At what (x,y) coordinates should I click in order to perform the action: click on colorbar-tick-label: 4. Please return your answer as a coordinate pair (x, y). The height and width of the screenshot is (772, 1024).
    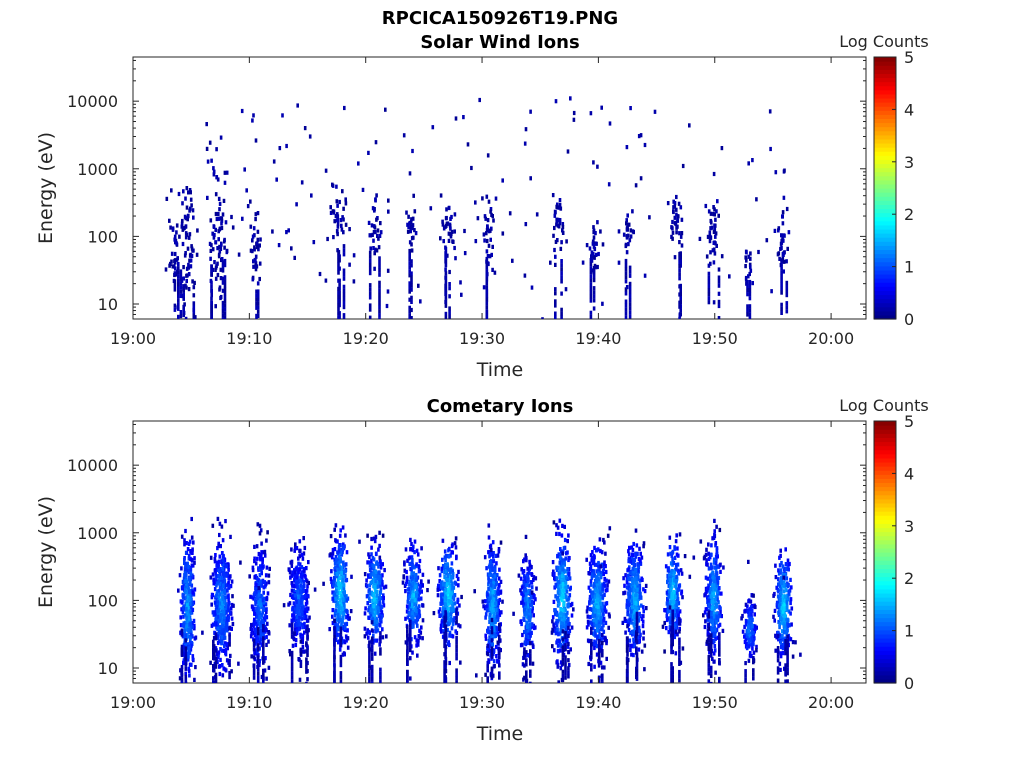
    Looking at the image, I should click on (909, 109).